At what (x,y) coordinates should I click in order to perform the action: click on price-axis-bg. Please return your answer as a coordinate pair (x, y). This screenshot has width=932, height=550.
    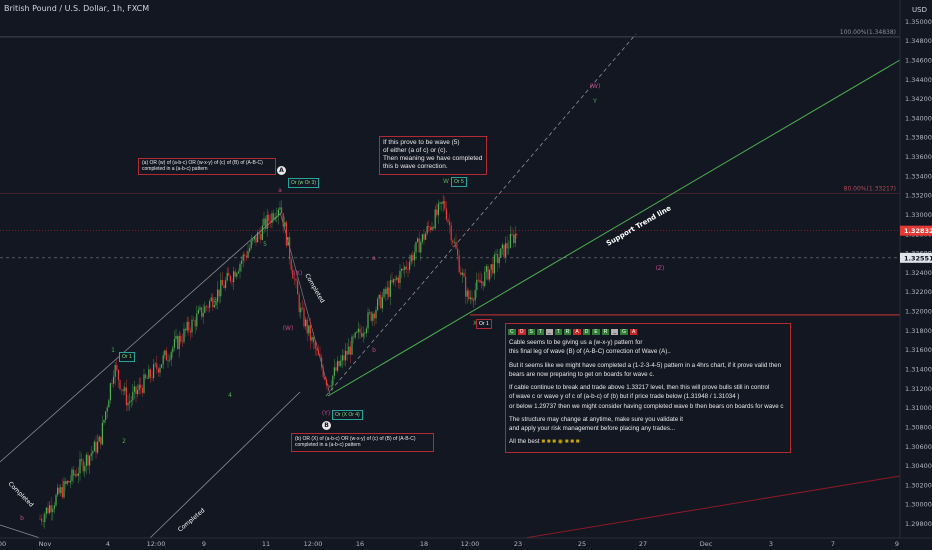
    Looking at the image, I should click on (916, 275).